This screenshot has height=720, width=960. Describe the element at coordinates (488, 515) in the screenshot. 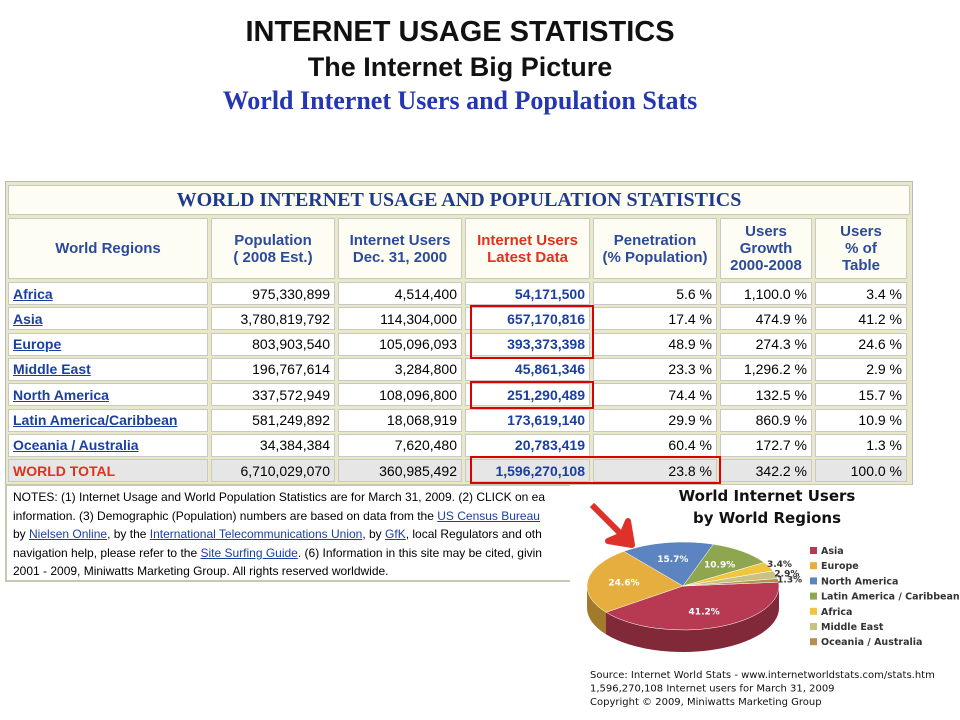

I see `note-link: US Census Bureau` at that location.